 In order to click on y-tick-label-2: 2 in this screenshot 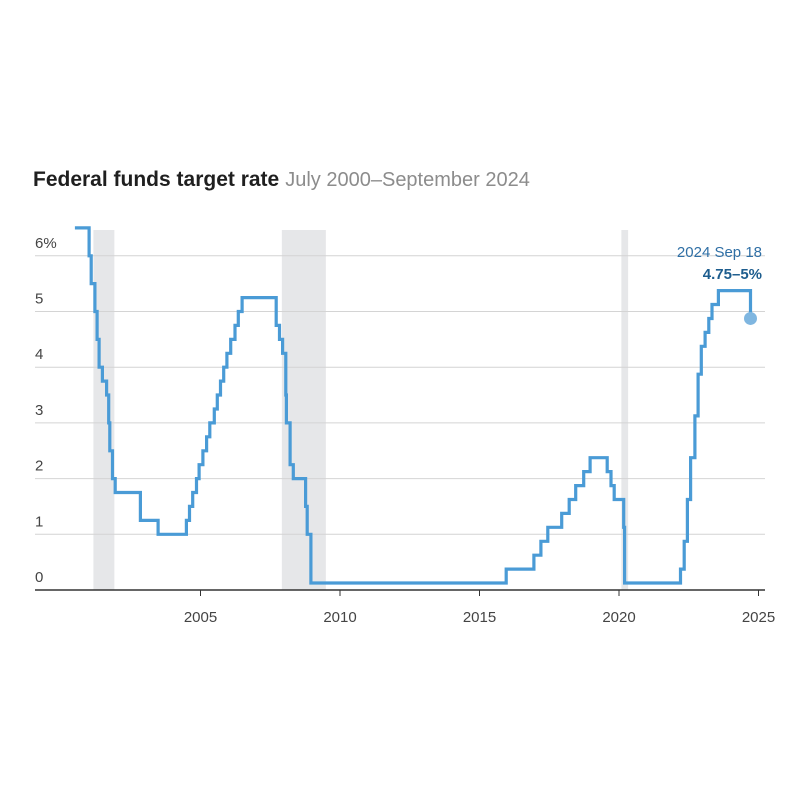, I will do `click(39, 466)`.